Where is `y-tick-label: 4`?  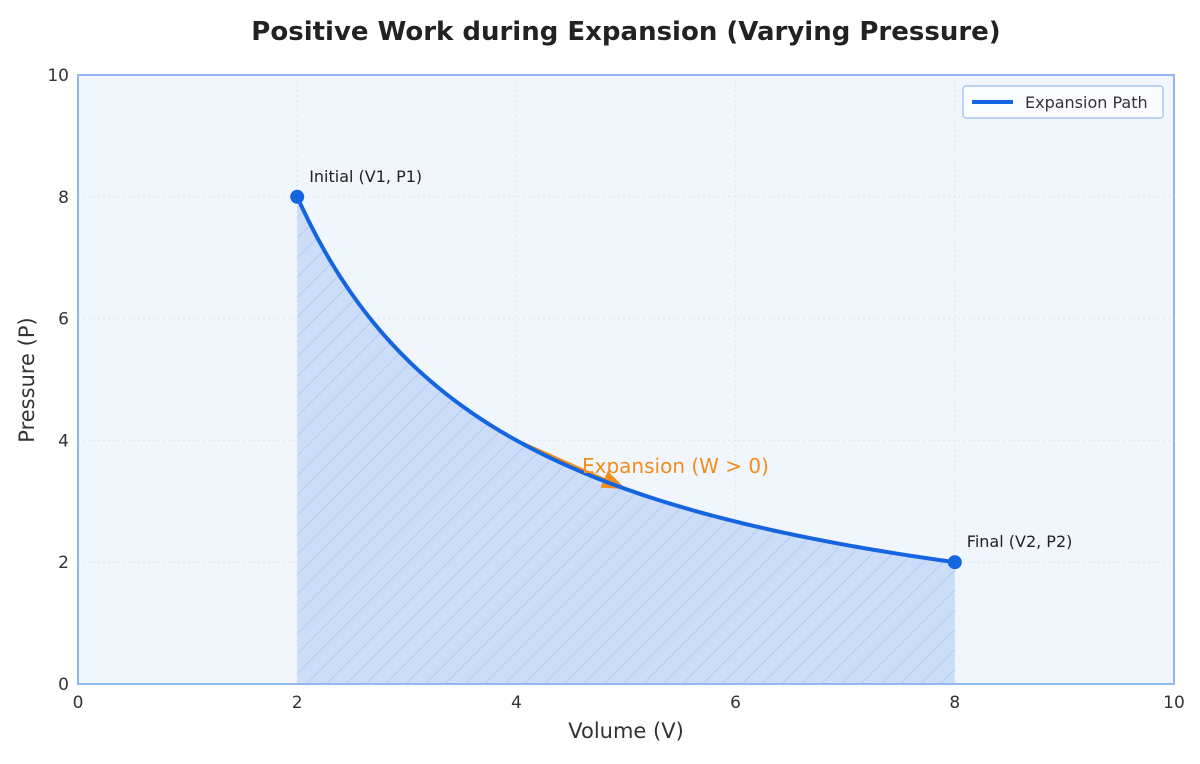 y-tick-label: 4 is located at coordinates (63, 441).